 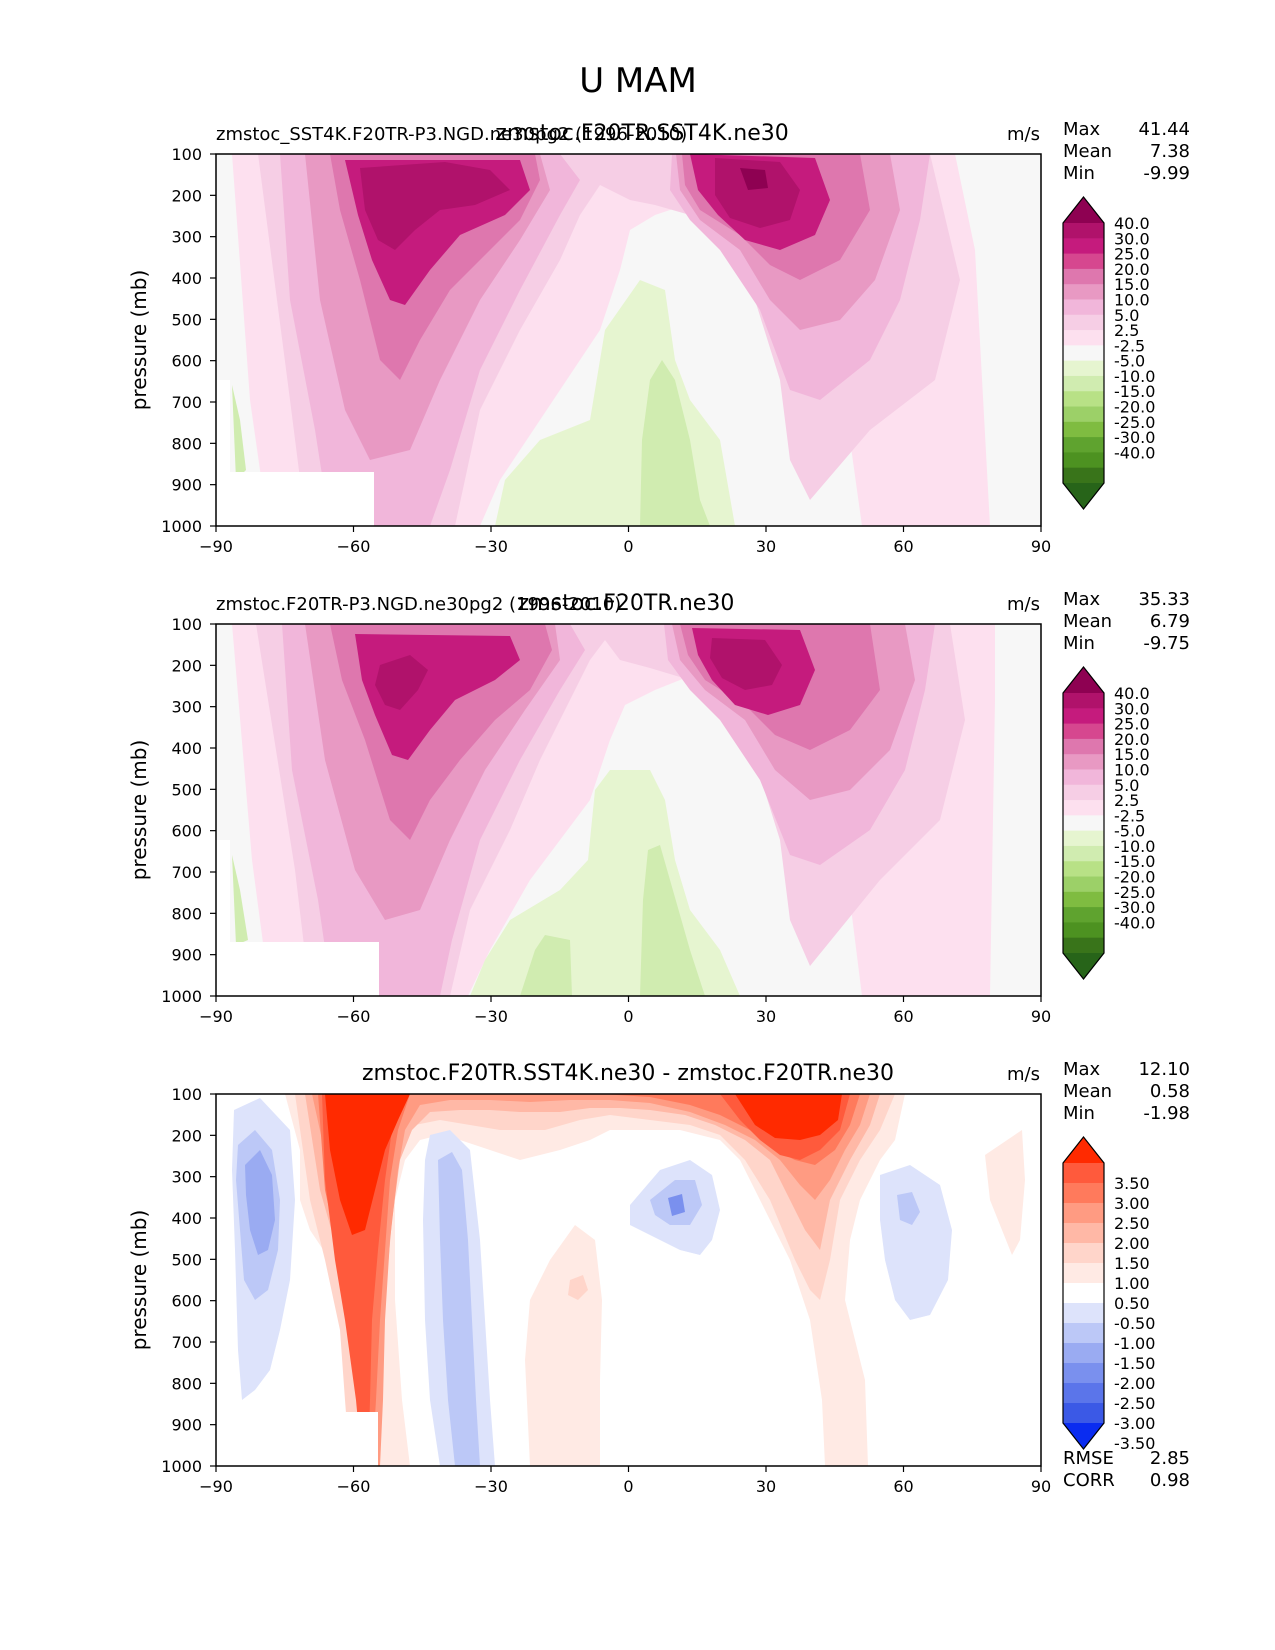 I want to click on panel-3-corr-value: 0.98, so click(x=1170, y=1480).